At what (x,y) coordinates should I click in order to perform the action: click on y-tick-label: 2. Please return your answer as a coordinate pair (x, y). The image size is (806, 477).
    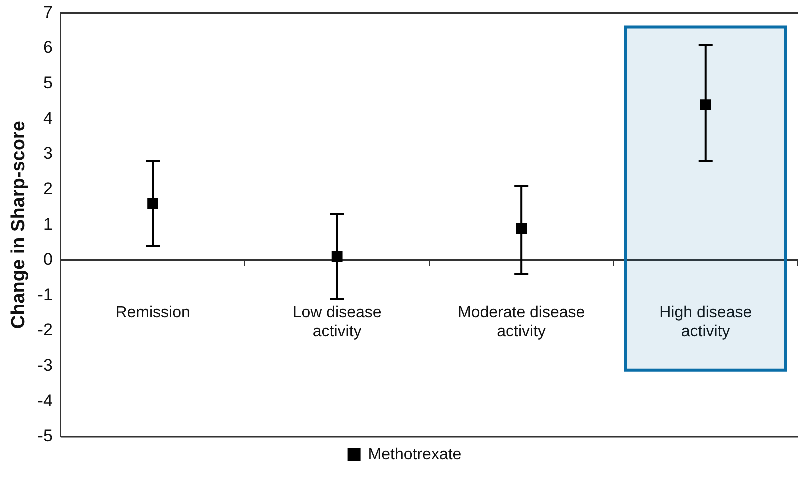
    Looking at the image, I should click on (48, 188).